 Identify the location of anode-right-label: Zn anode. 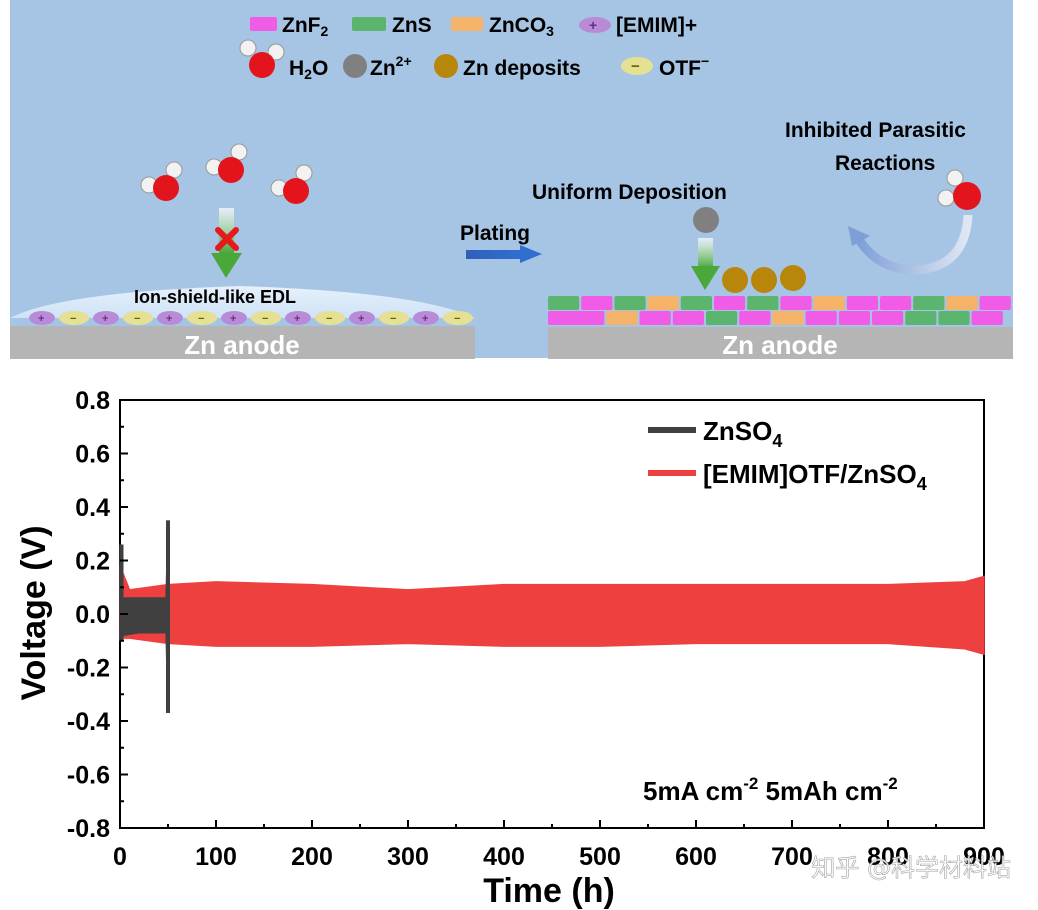
(780, 345).